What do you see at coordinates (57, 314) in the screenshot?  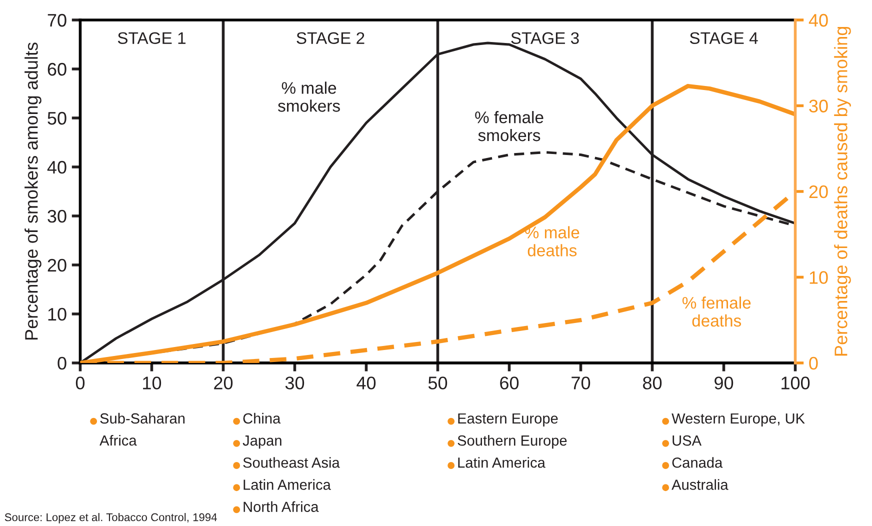 I see `y-tick-label: 10` at bounding box center [57, 314].